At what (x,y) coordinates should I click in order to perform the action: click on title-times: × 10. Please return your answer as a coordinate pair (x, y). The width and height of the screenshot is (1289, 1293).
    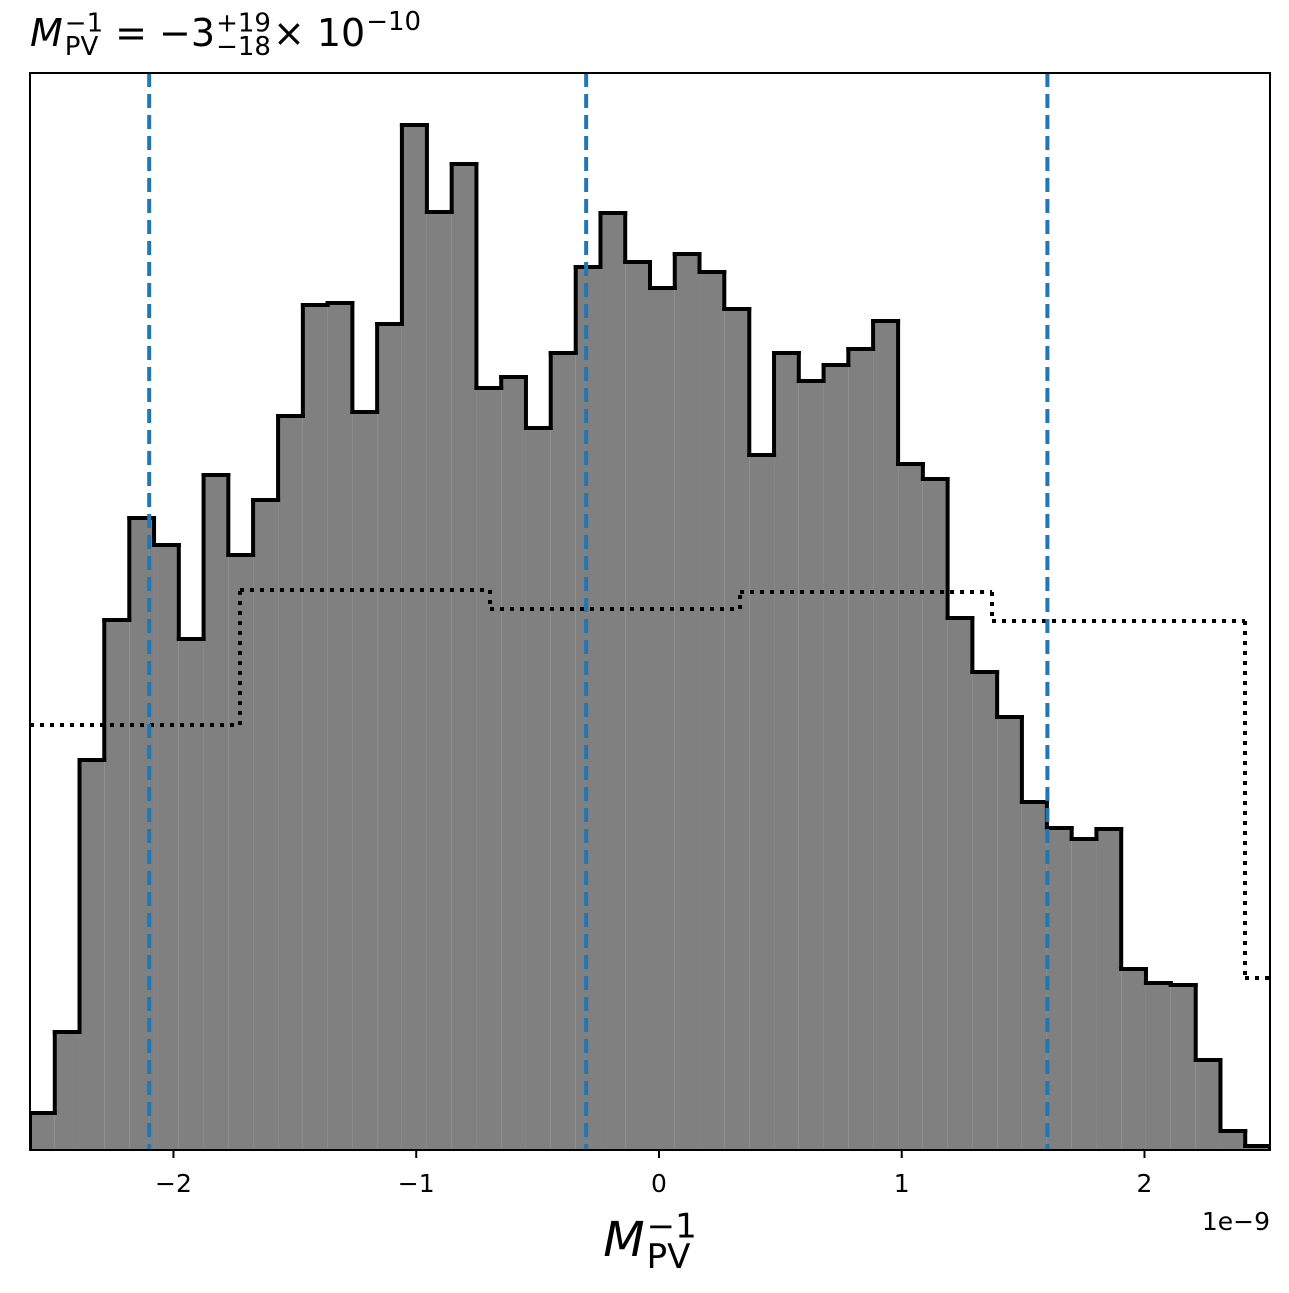
    Looking at the image, I should click on (319, 33).